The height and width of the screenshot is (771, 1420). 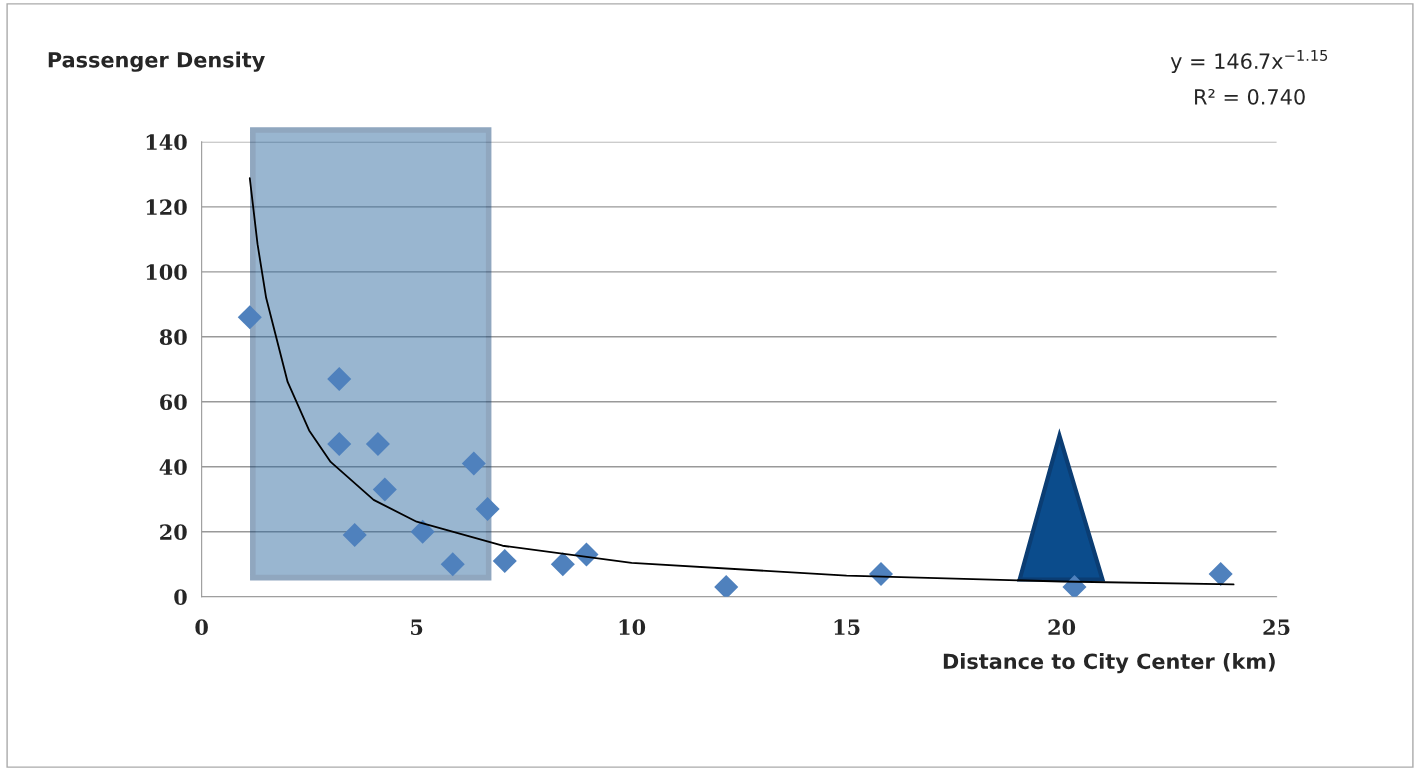 I want to click on x-tick-label: 20, so click(x=1062, y=627).